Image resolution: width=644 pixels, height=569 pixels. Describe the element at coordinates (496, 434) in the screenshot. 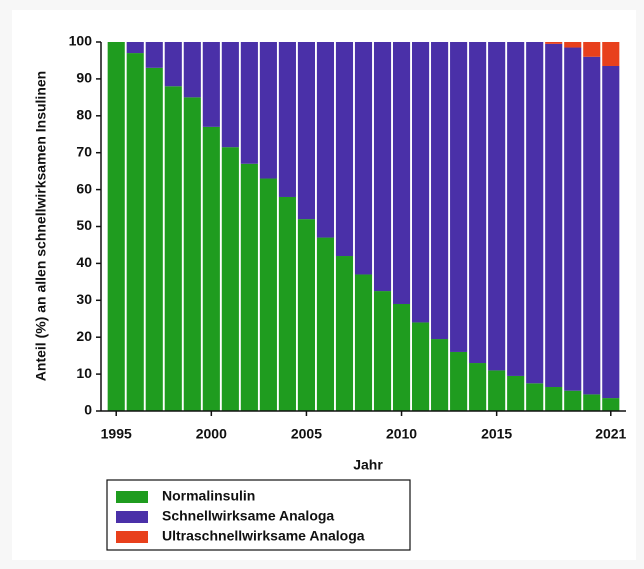

I see `x-tick-label: 2015` at that location.